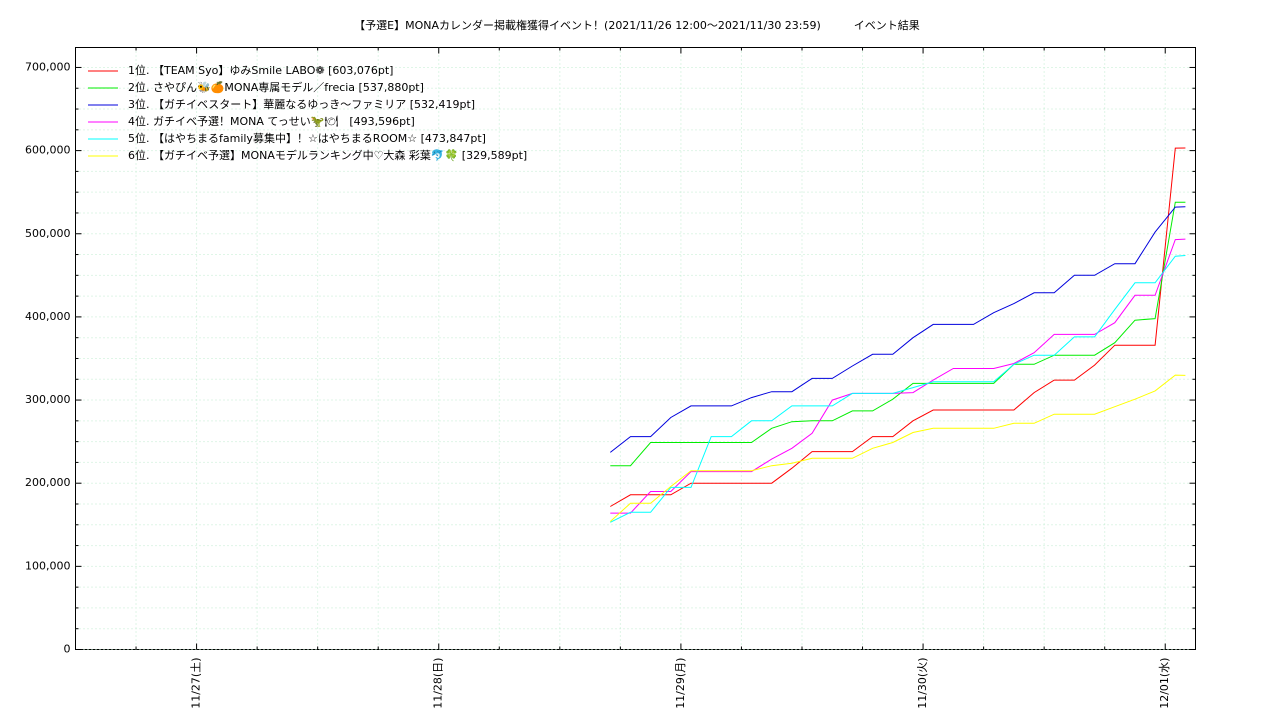 Image resolution: width=1280 pixels, height=720 pixels. I want to click on y-tick-label: 100,000, so click(48, 565).